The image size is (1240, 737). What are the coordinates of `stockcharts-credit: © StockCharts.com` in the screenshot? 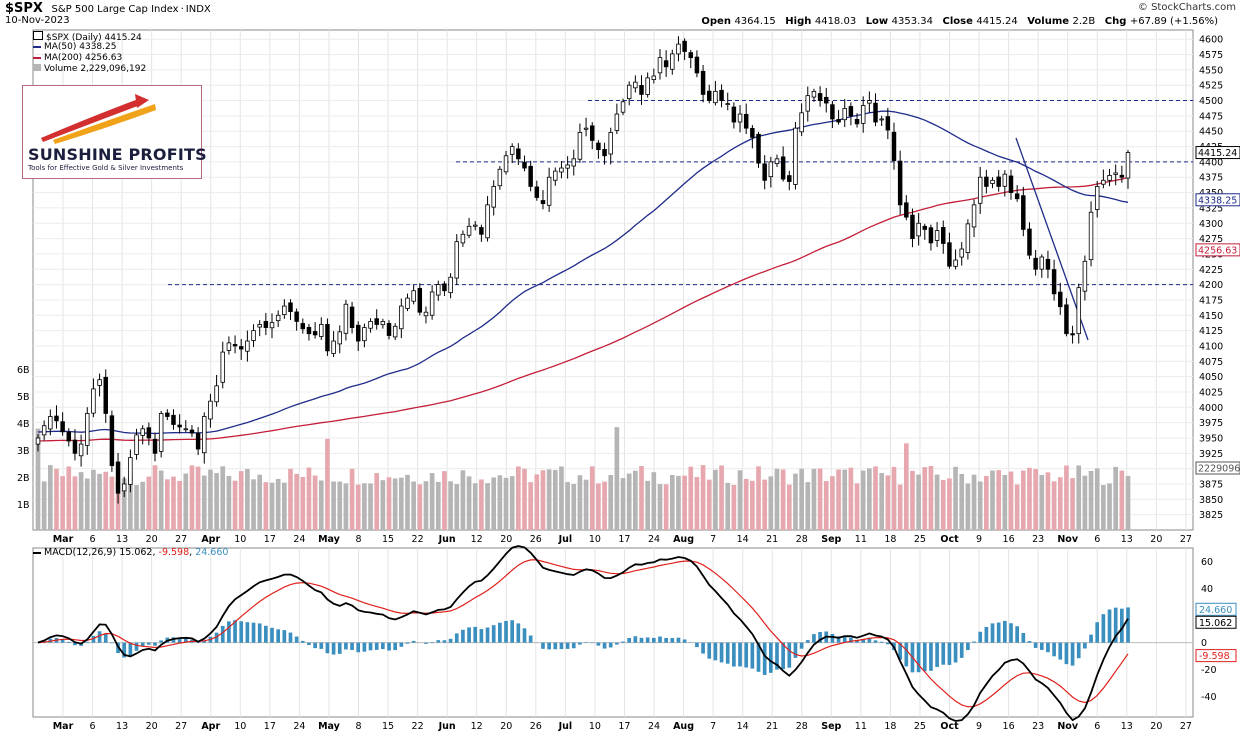 It's located at (1186, 7).